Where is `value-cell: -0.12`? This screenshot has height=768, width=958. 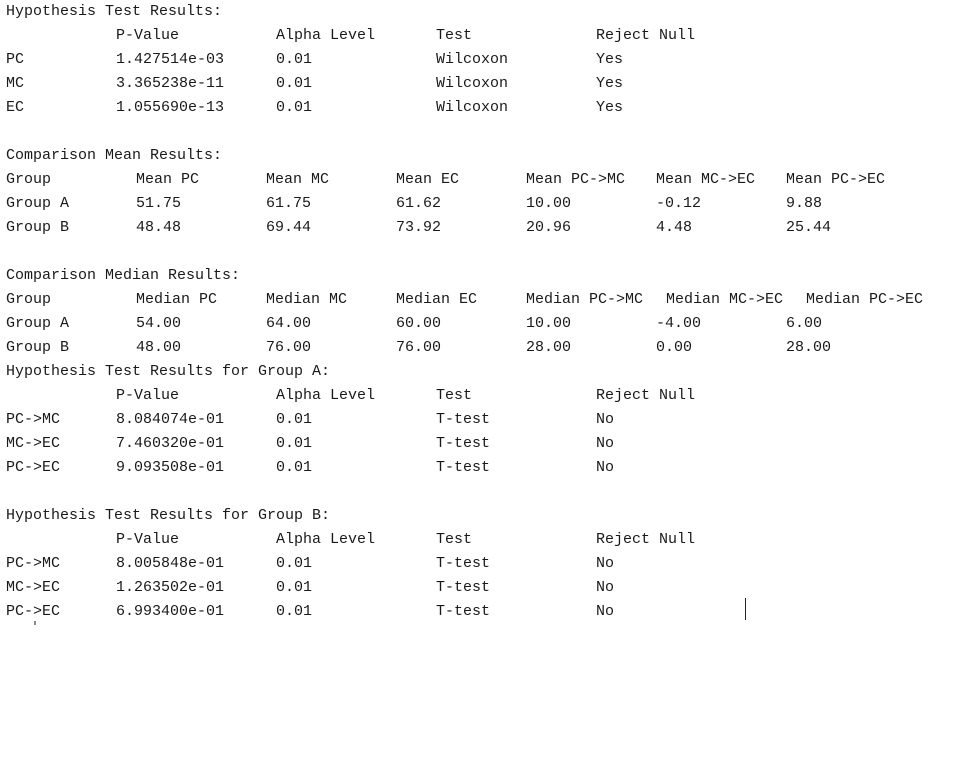
value-cell: -0.12 is located at coordinates (679, 203).